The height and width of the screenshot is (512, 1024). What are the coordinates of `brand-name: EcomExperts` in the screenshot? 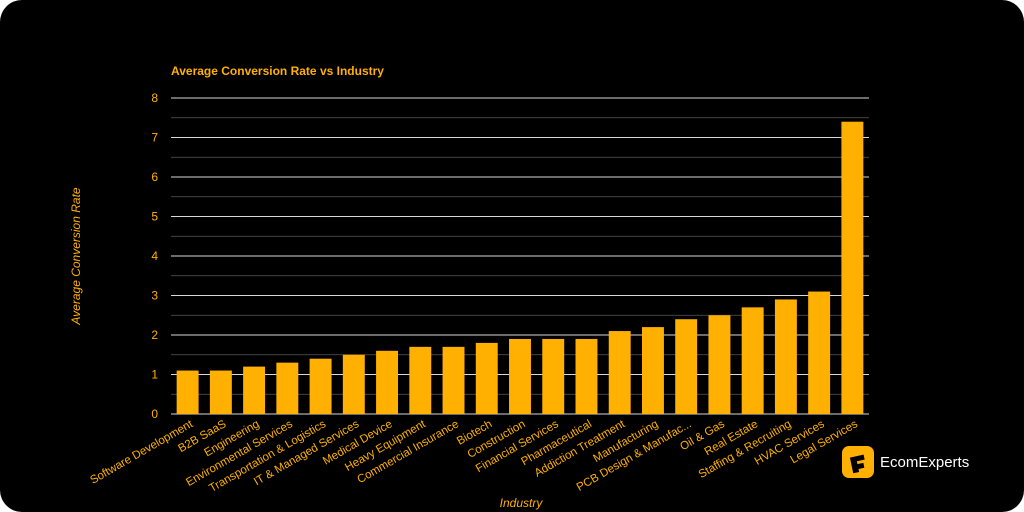 It's located at (924, 462).